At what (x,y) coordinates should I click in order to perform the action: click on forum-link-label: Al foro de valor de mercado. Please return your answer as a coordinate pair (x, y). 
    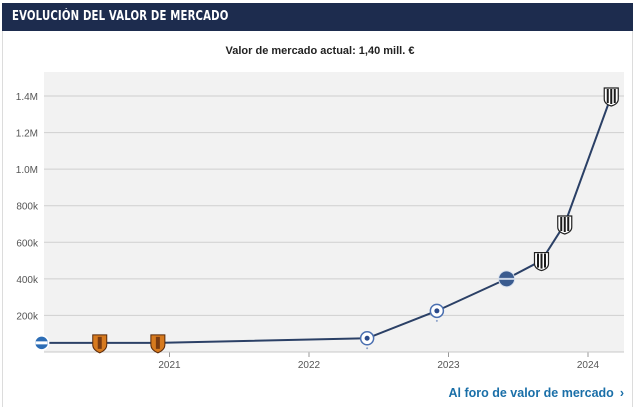
    Looking at the image, I should click on (531, 393).